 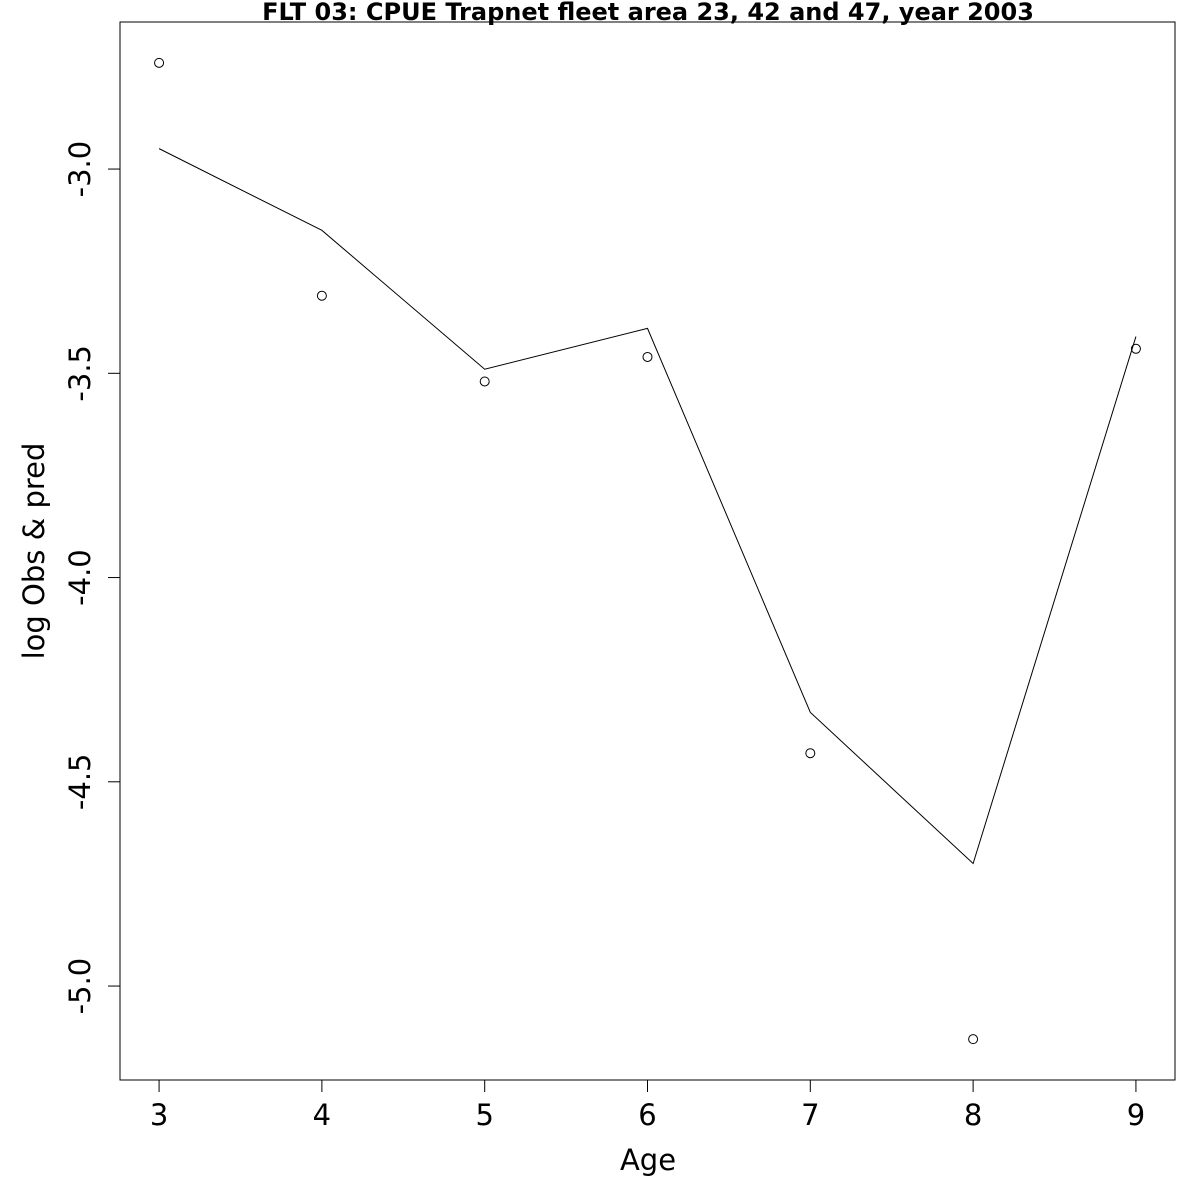 What do you see at coordinates (810, 1115) in the screenshot?
I see `x-tick-label: 7` at bounding box center [810, 1115].